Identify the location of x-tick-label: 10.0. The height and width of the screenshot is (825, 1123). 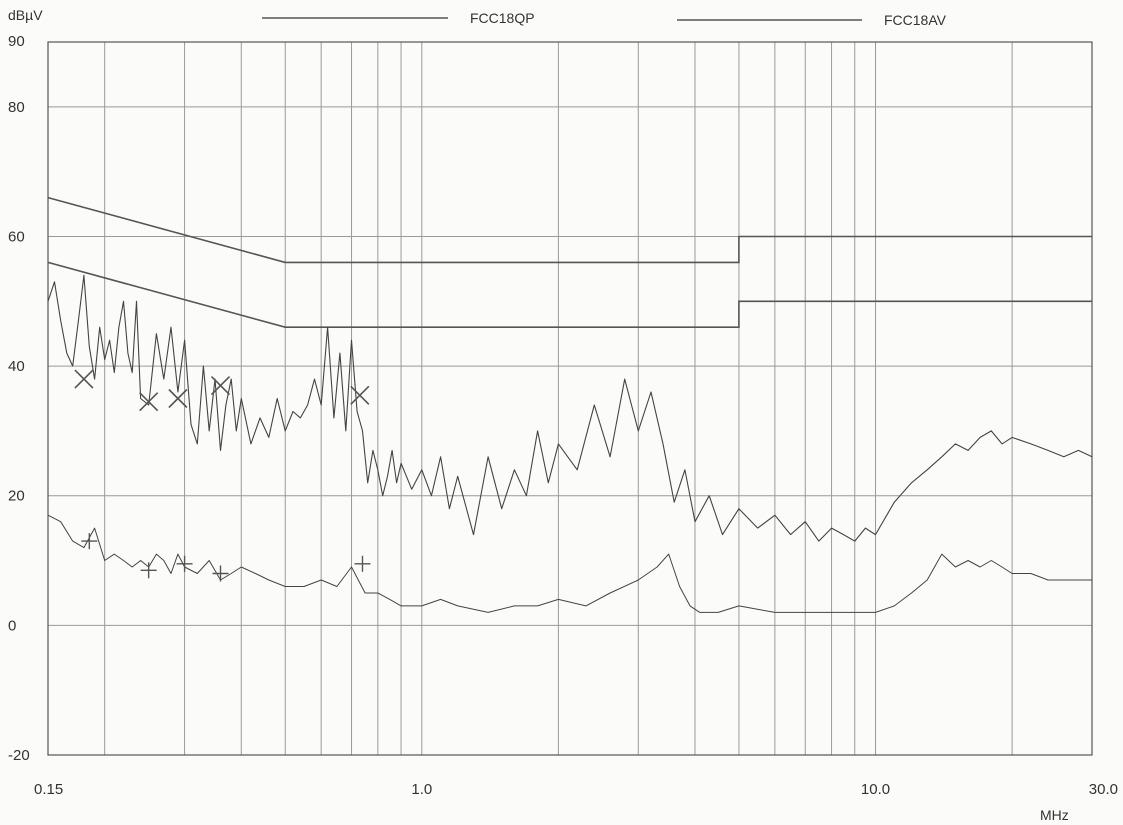
(875, 789).